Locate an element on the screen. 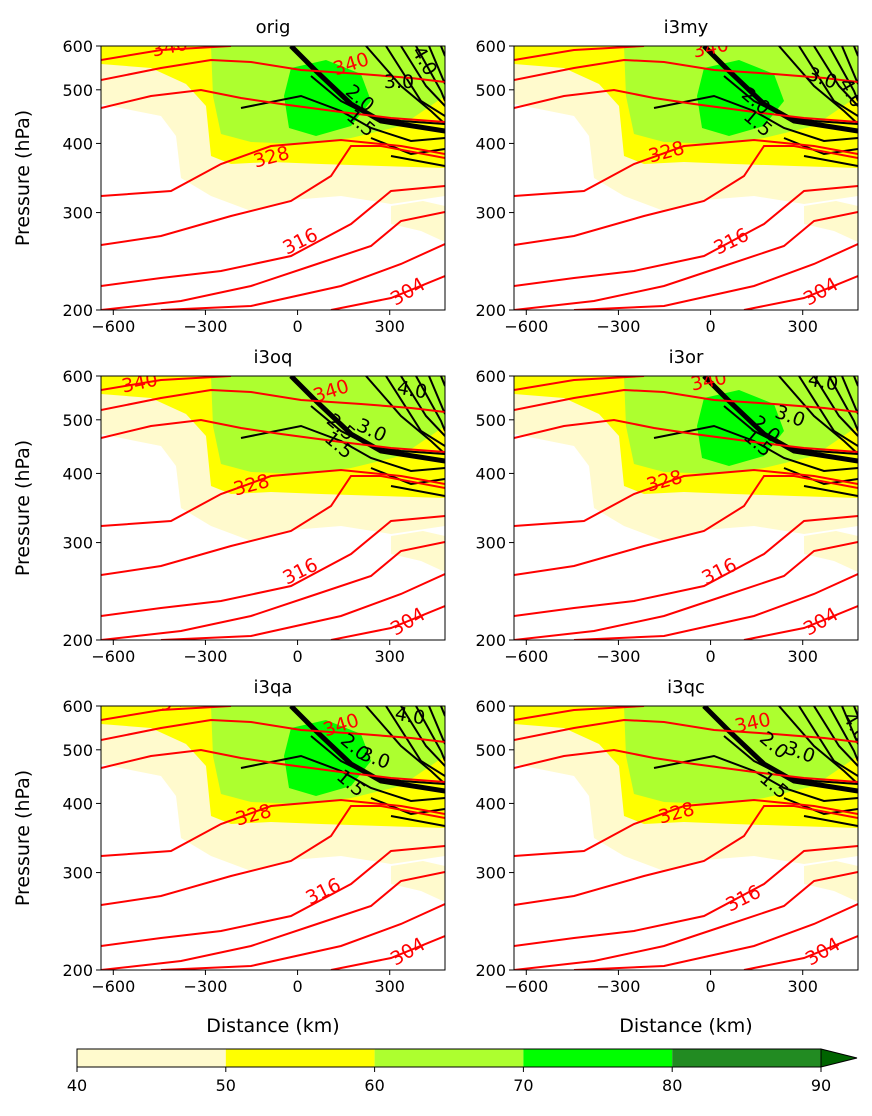 This screenshot has width=872, height=1116. y-tick-label: 500 is located at coordinates (490, 90).